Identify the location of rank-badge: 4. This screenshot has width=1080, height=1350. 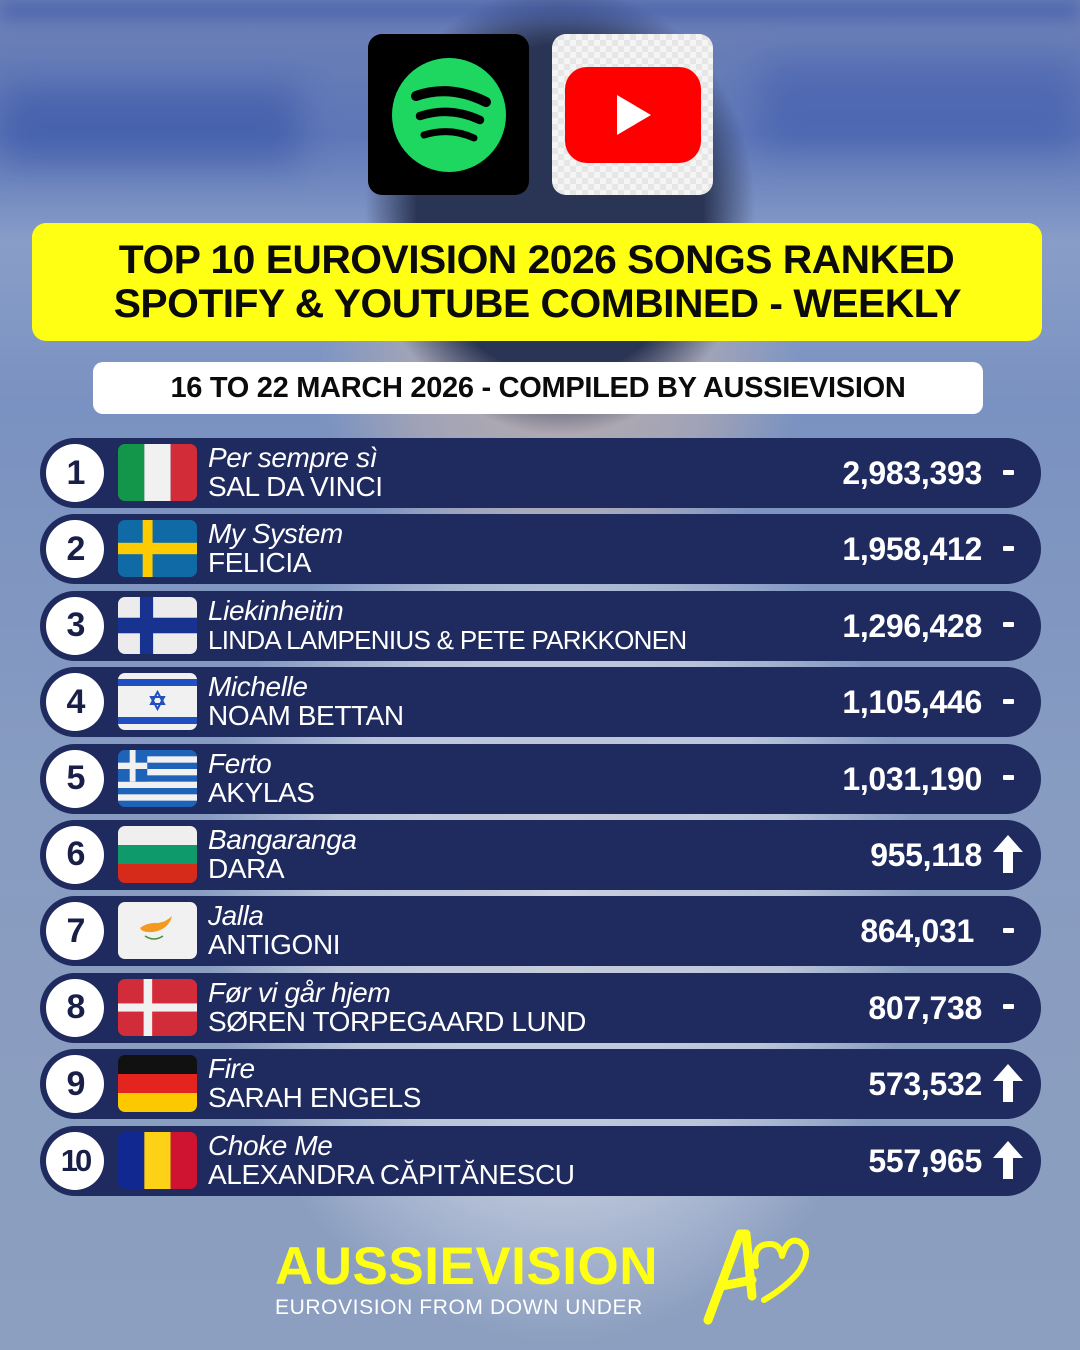
(75, 702).